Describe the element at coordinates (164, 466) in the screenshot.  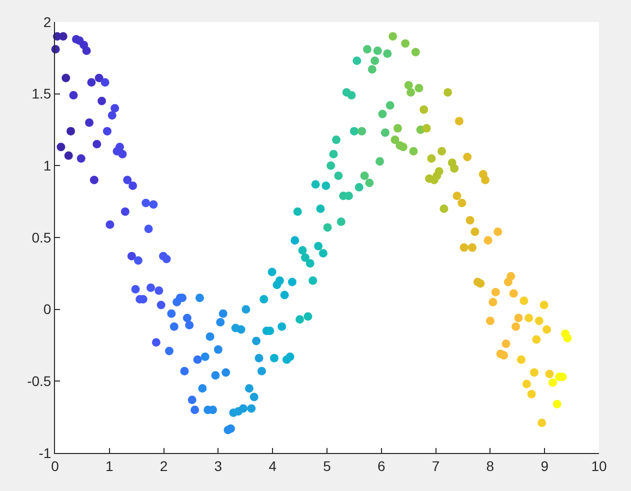
I see `x-tick-label: 2` at that location.